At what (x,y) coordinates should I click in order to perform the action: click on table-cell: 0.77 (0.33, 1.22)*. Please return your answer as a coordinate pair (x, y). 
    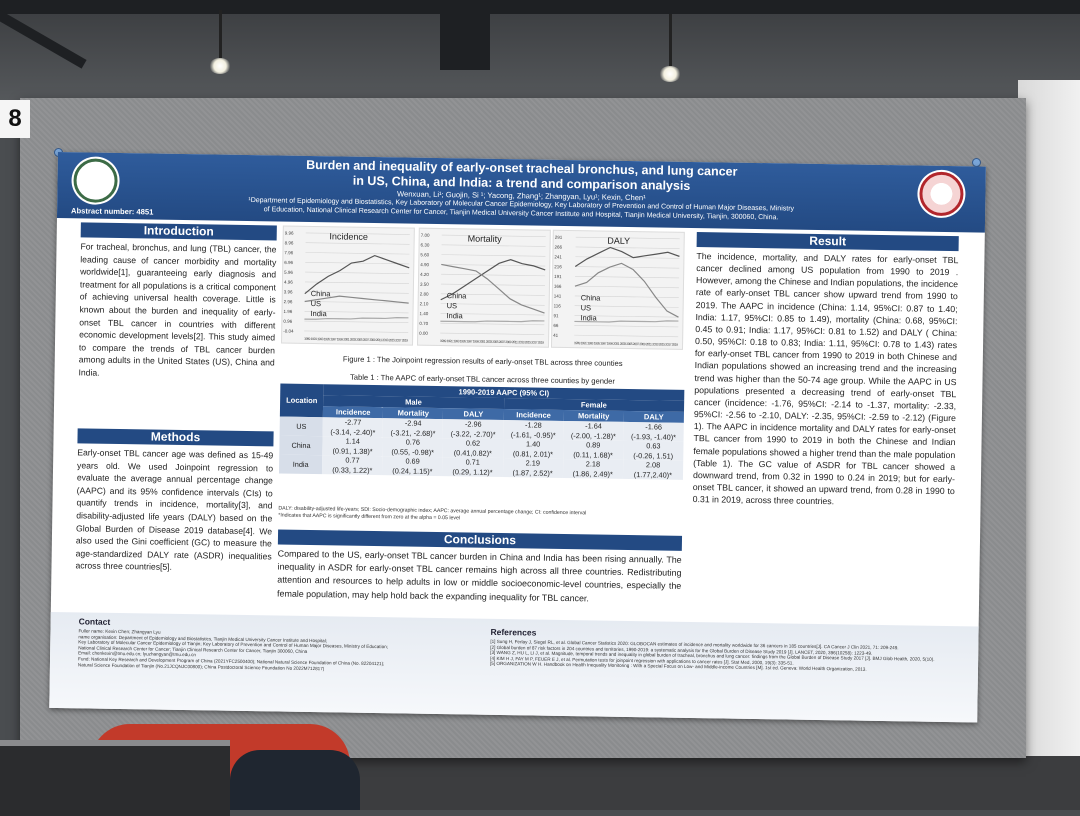
    Looking at the image, I should click on (352, 465).